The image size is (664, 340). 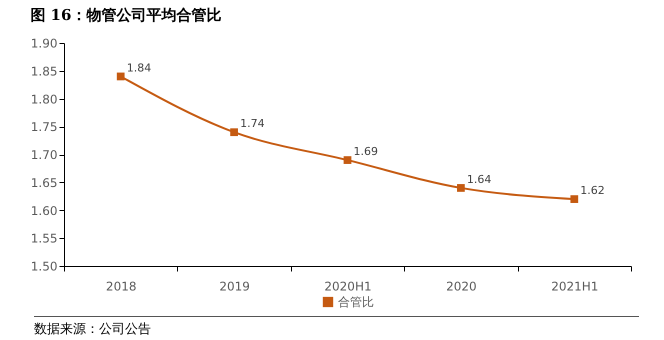 I want to click on y-tick-label: 1.55, so click(x=44, y=239).